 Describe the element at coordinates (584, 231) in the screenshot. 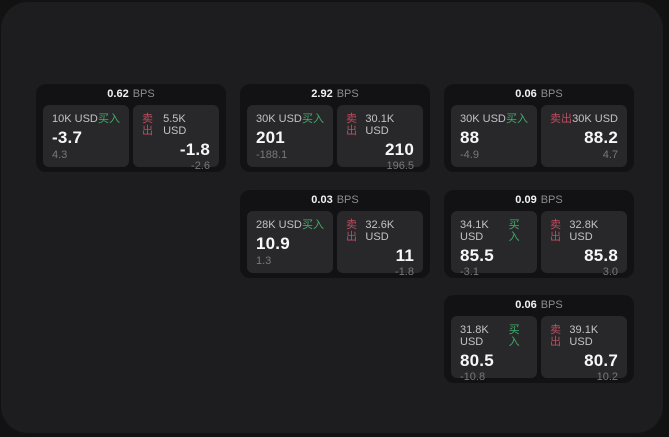

I see `sell-amount: 32.8K USD` at that location.